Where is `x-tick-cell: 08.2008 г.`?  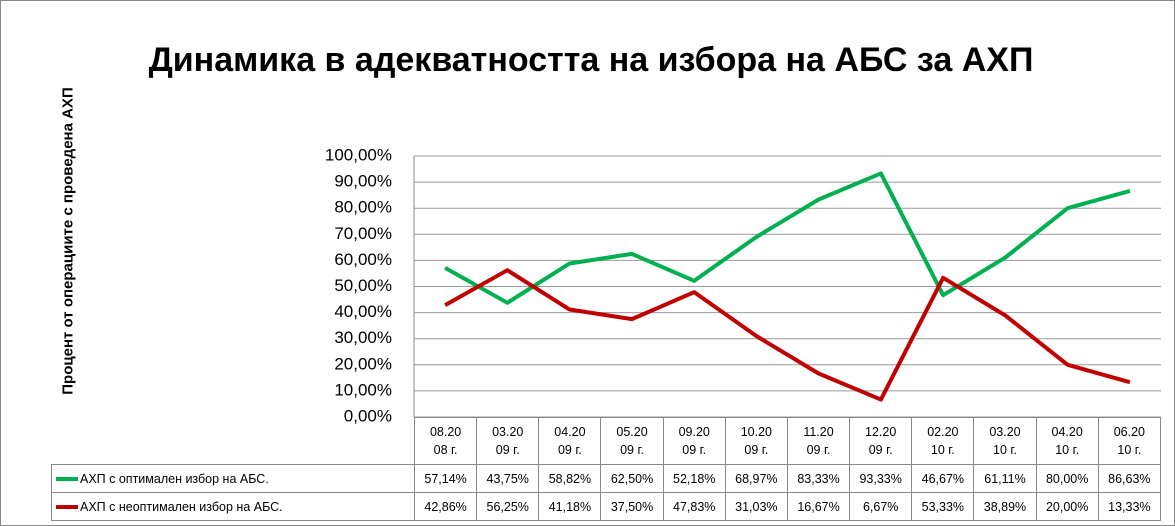 x-tick-cell: 08.2008 г. is located at coordinates (445, 441).